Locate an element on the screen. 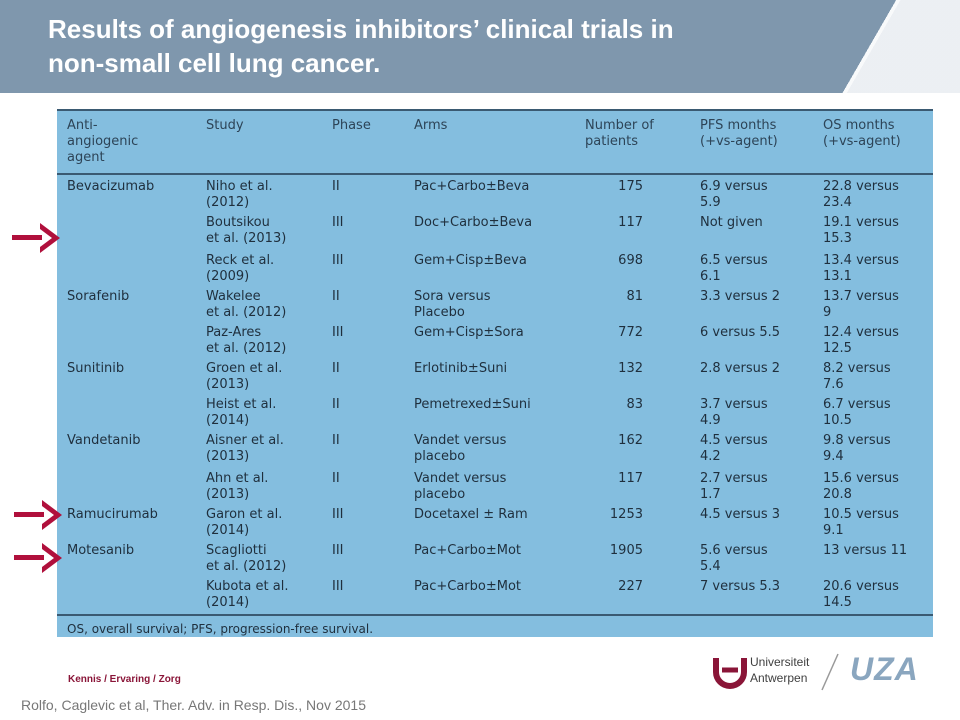  table-cell-os: 22.8 versus 23.4 is located at coordinates (861, 194).